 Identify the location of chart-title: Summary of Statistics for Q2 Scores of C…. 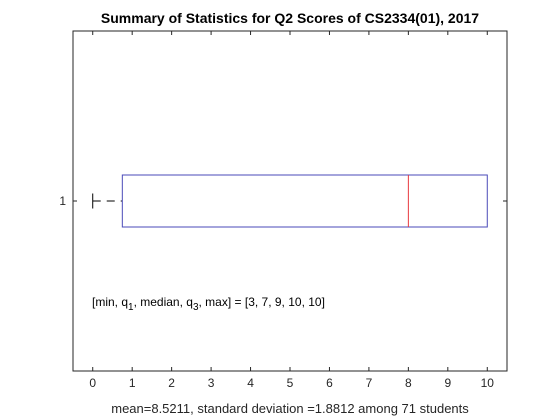
(290, 18).